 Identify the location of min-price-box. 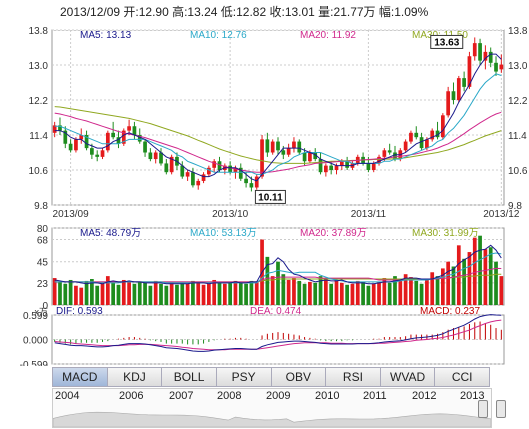
(270, 196).